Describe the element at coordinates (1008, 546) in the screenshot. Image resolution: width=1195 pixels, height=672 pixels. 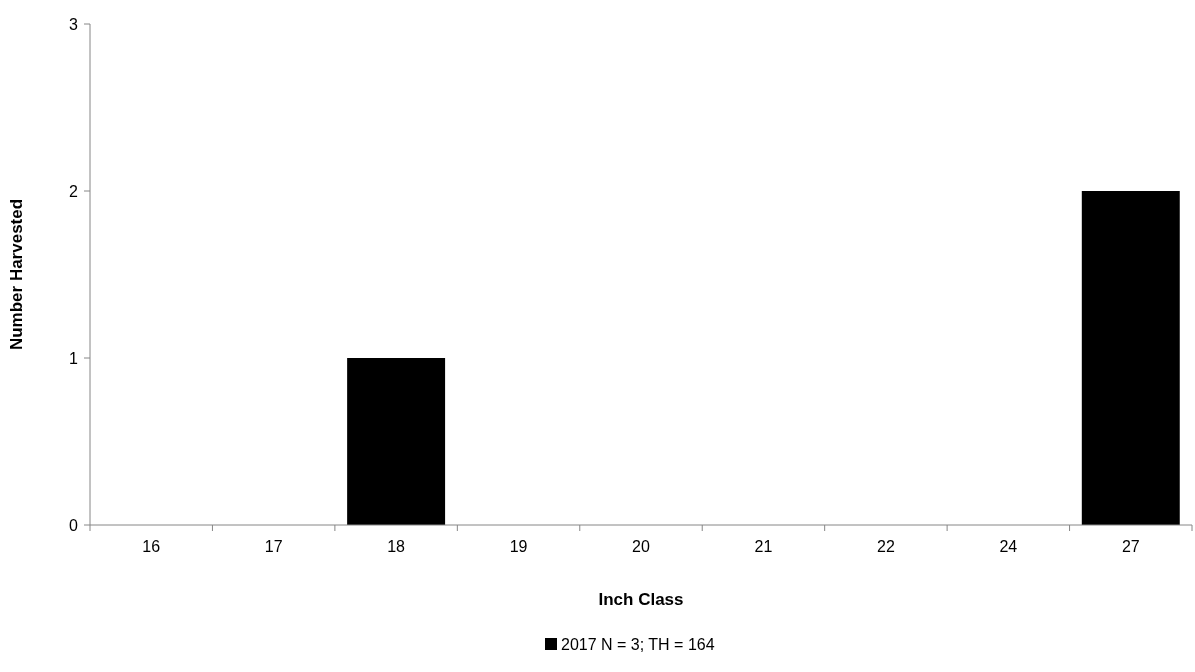
I see `x-tick-label: 24` at that location.